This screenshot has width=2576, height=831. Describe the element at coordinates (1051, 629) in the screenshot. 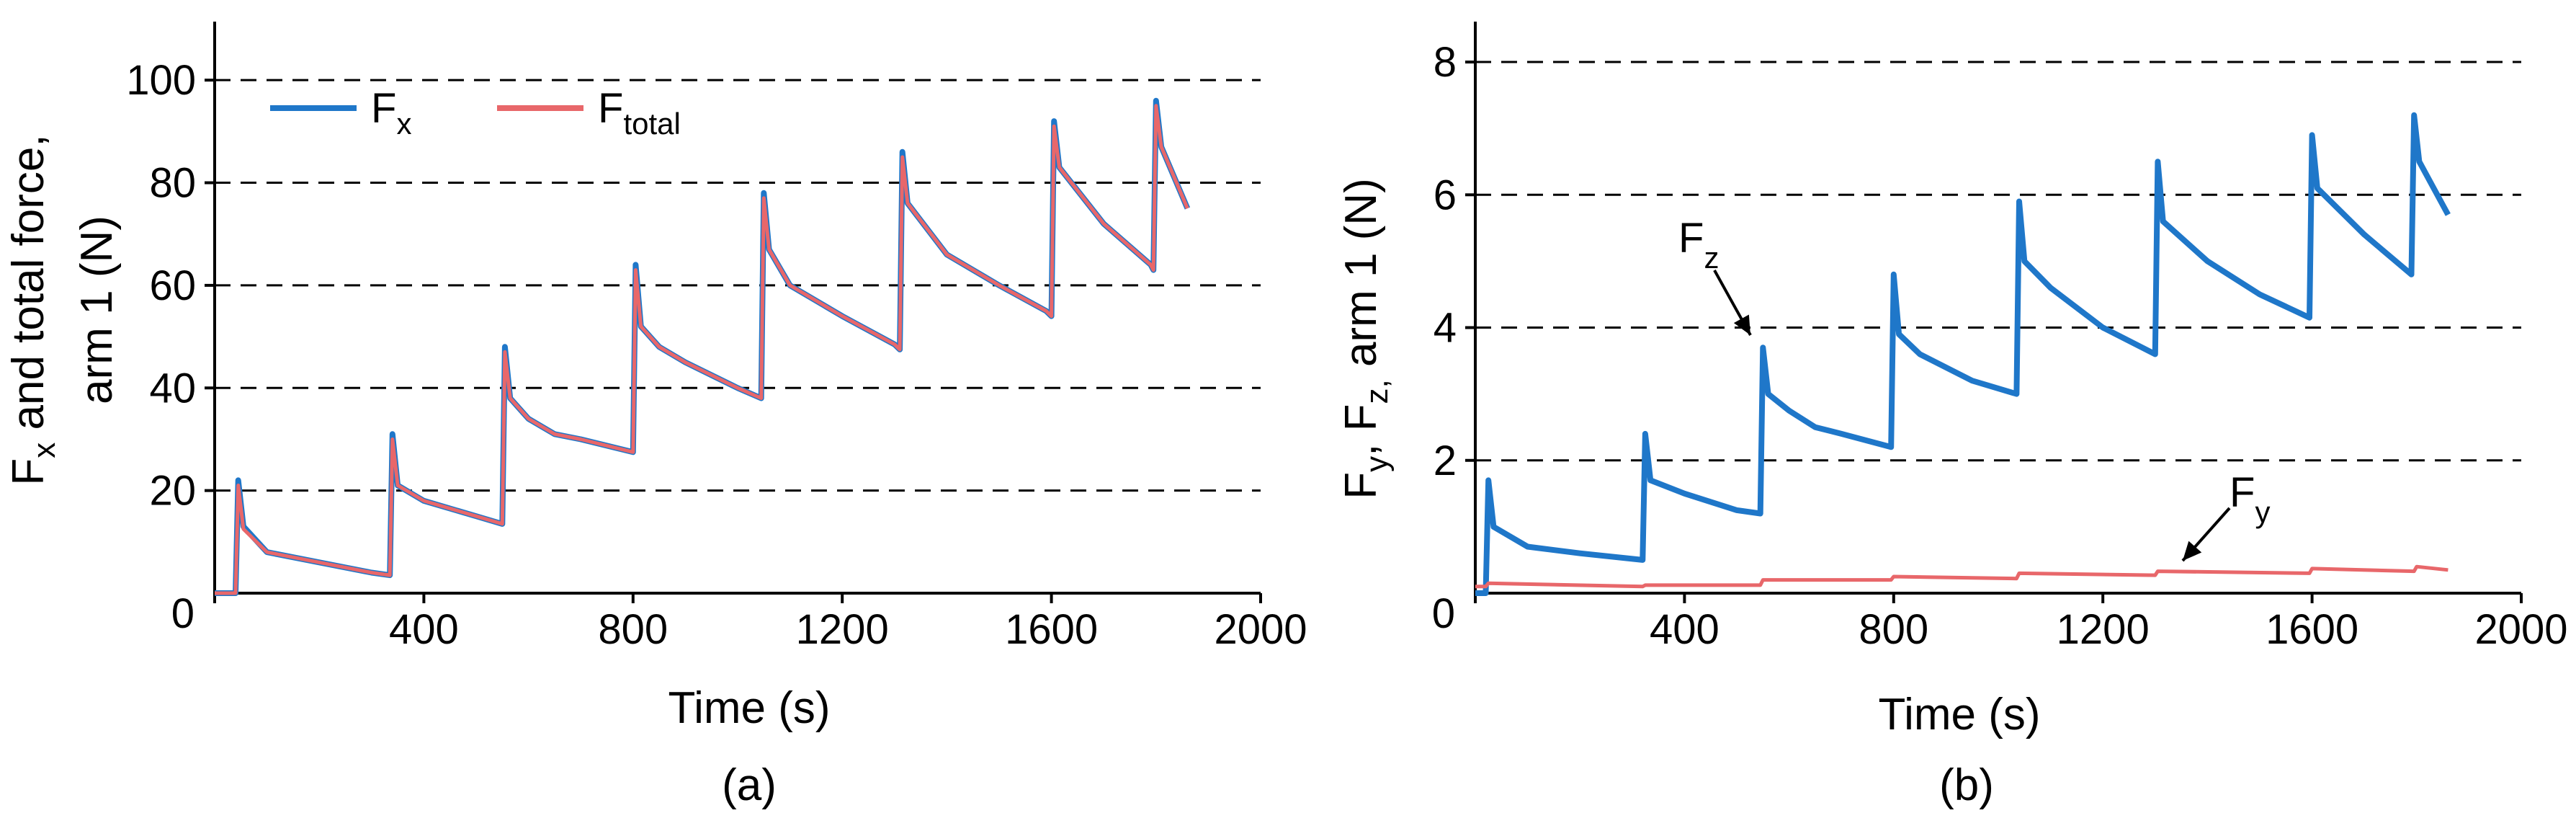

I see `panel-a-x-tick-label-4: 1600` at that location.